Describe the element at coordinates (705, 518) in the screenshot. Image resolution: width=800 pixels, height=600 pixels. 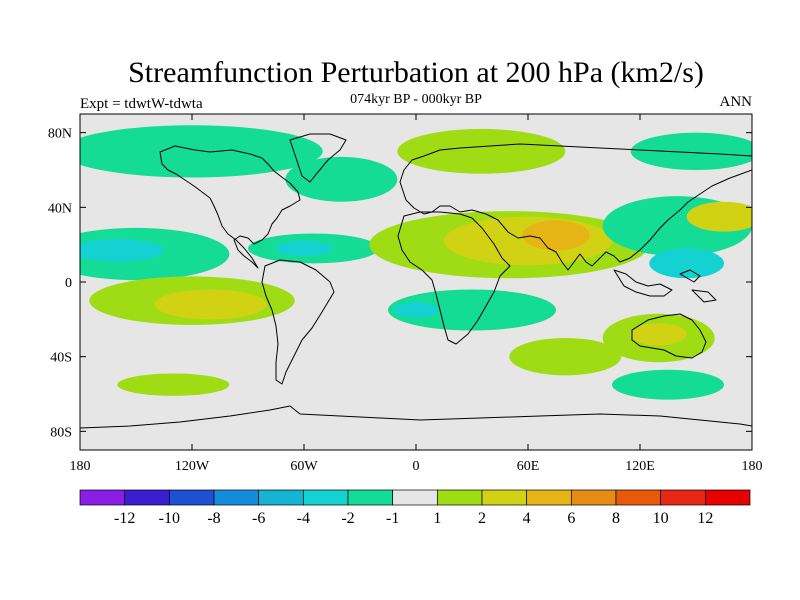
I see `colorbar-label-13: 12` at that location.